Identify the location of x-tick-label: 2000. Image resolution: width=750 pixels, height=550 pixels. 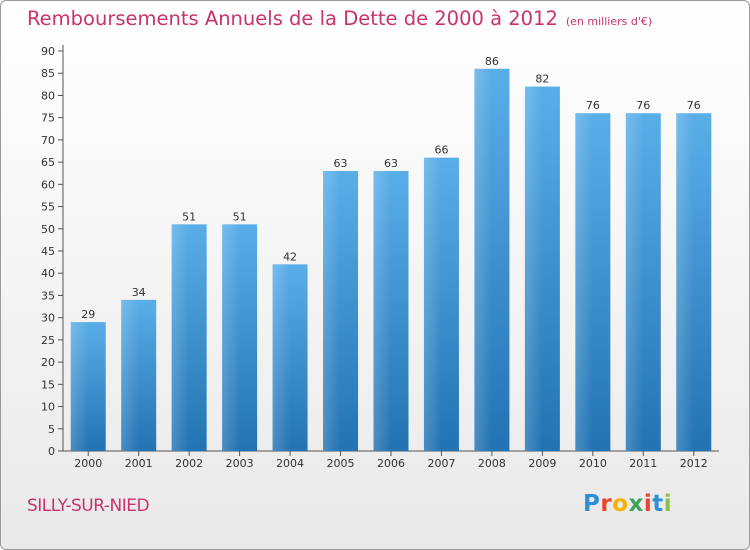
(88, 463).